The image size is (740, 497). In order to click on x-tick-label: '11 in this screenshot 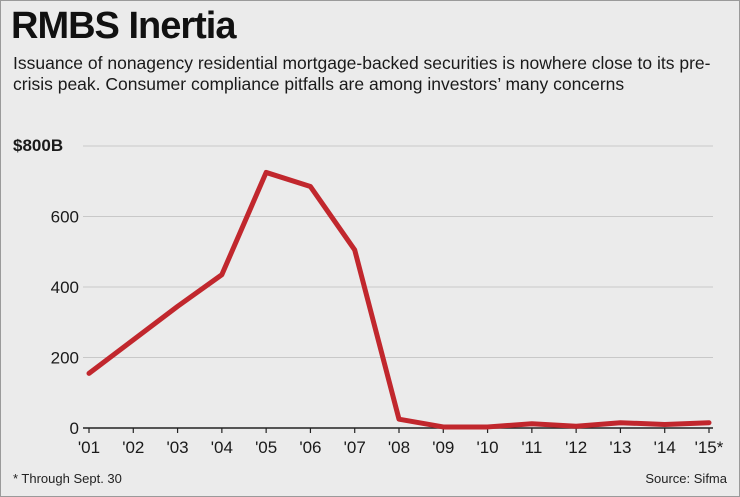, I will do `click(531, 447)`.